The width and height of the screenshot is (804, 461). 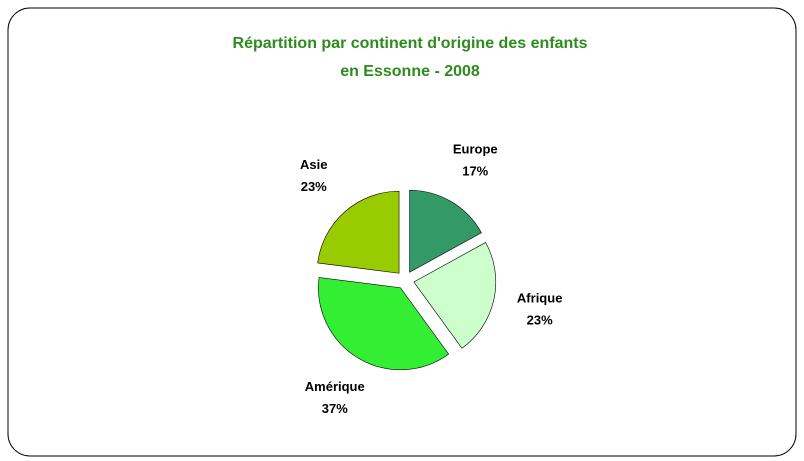 What do you see at coordinates (335, 408) in the screenshot?
I see `slice-value: 37%` at bounding box center [335, 408].